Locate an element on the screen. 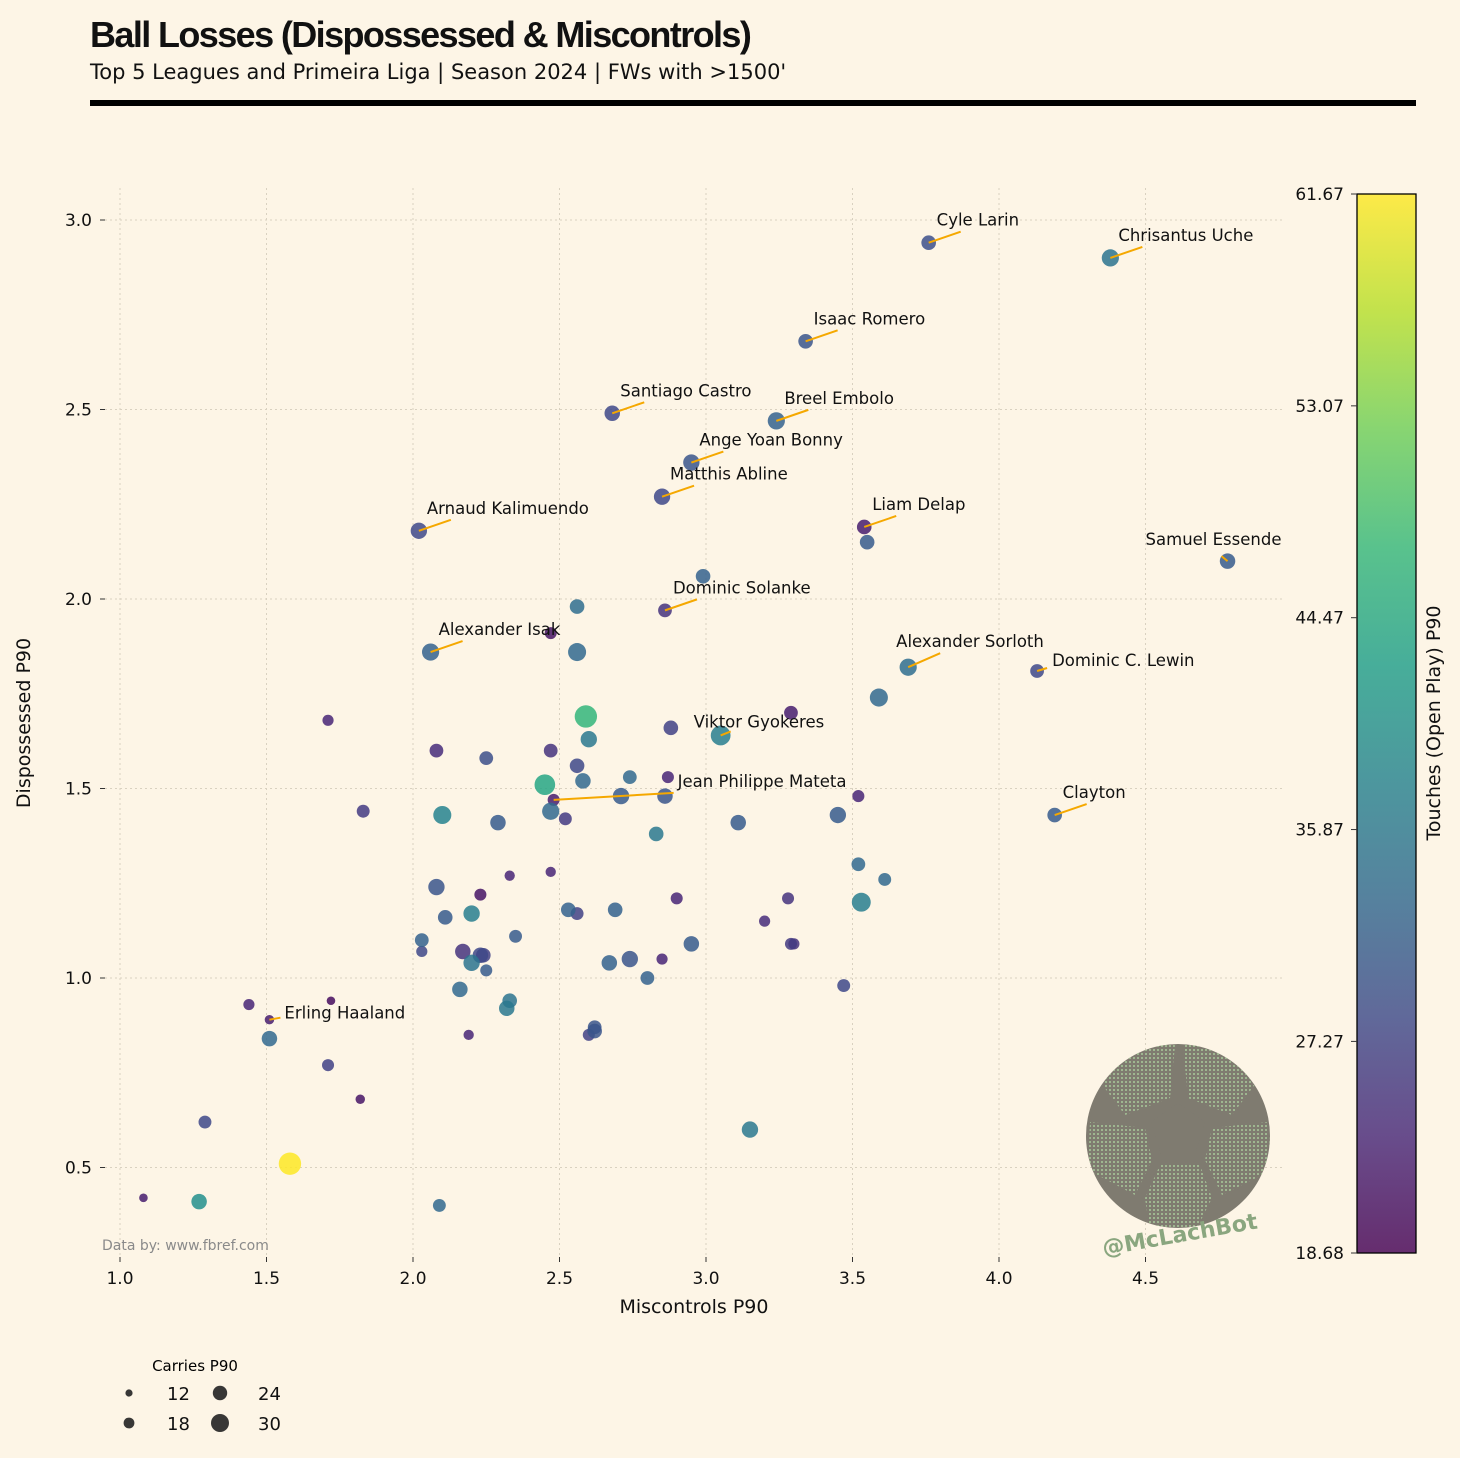 The height and width of the screenshot is (1458, 1460). colorbar-tick-label: 61.67 is located at coordinates (1319, 195).